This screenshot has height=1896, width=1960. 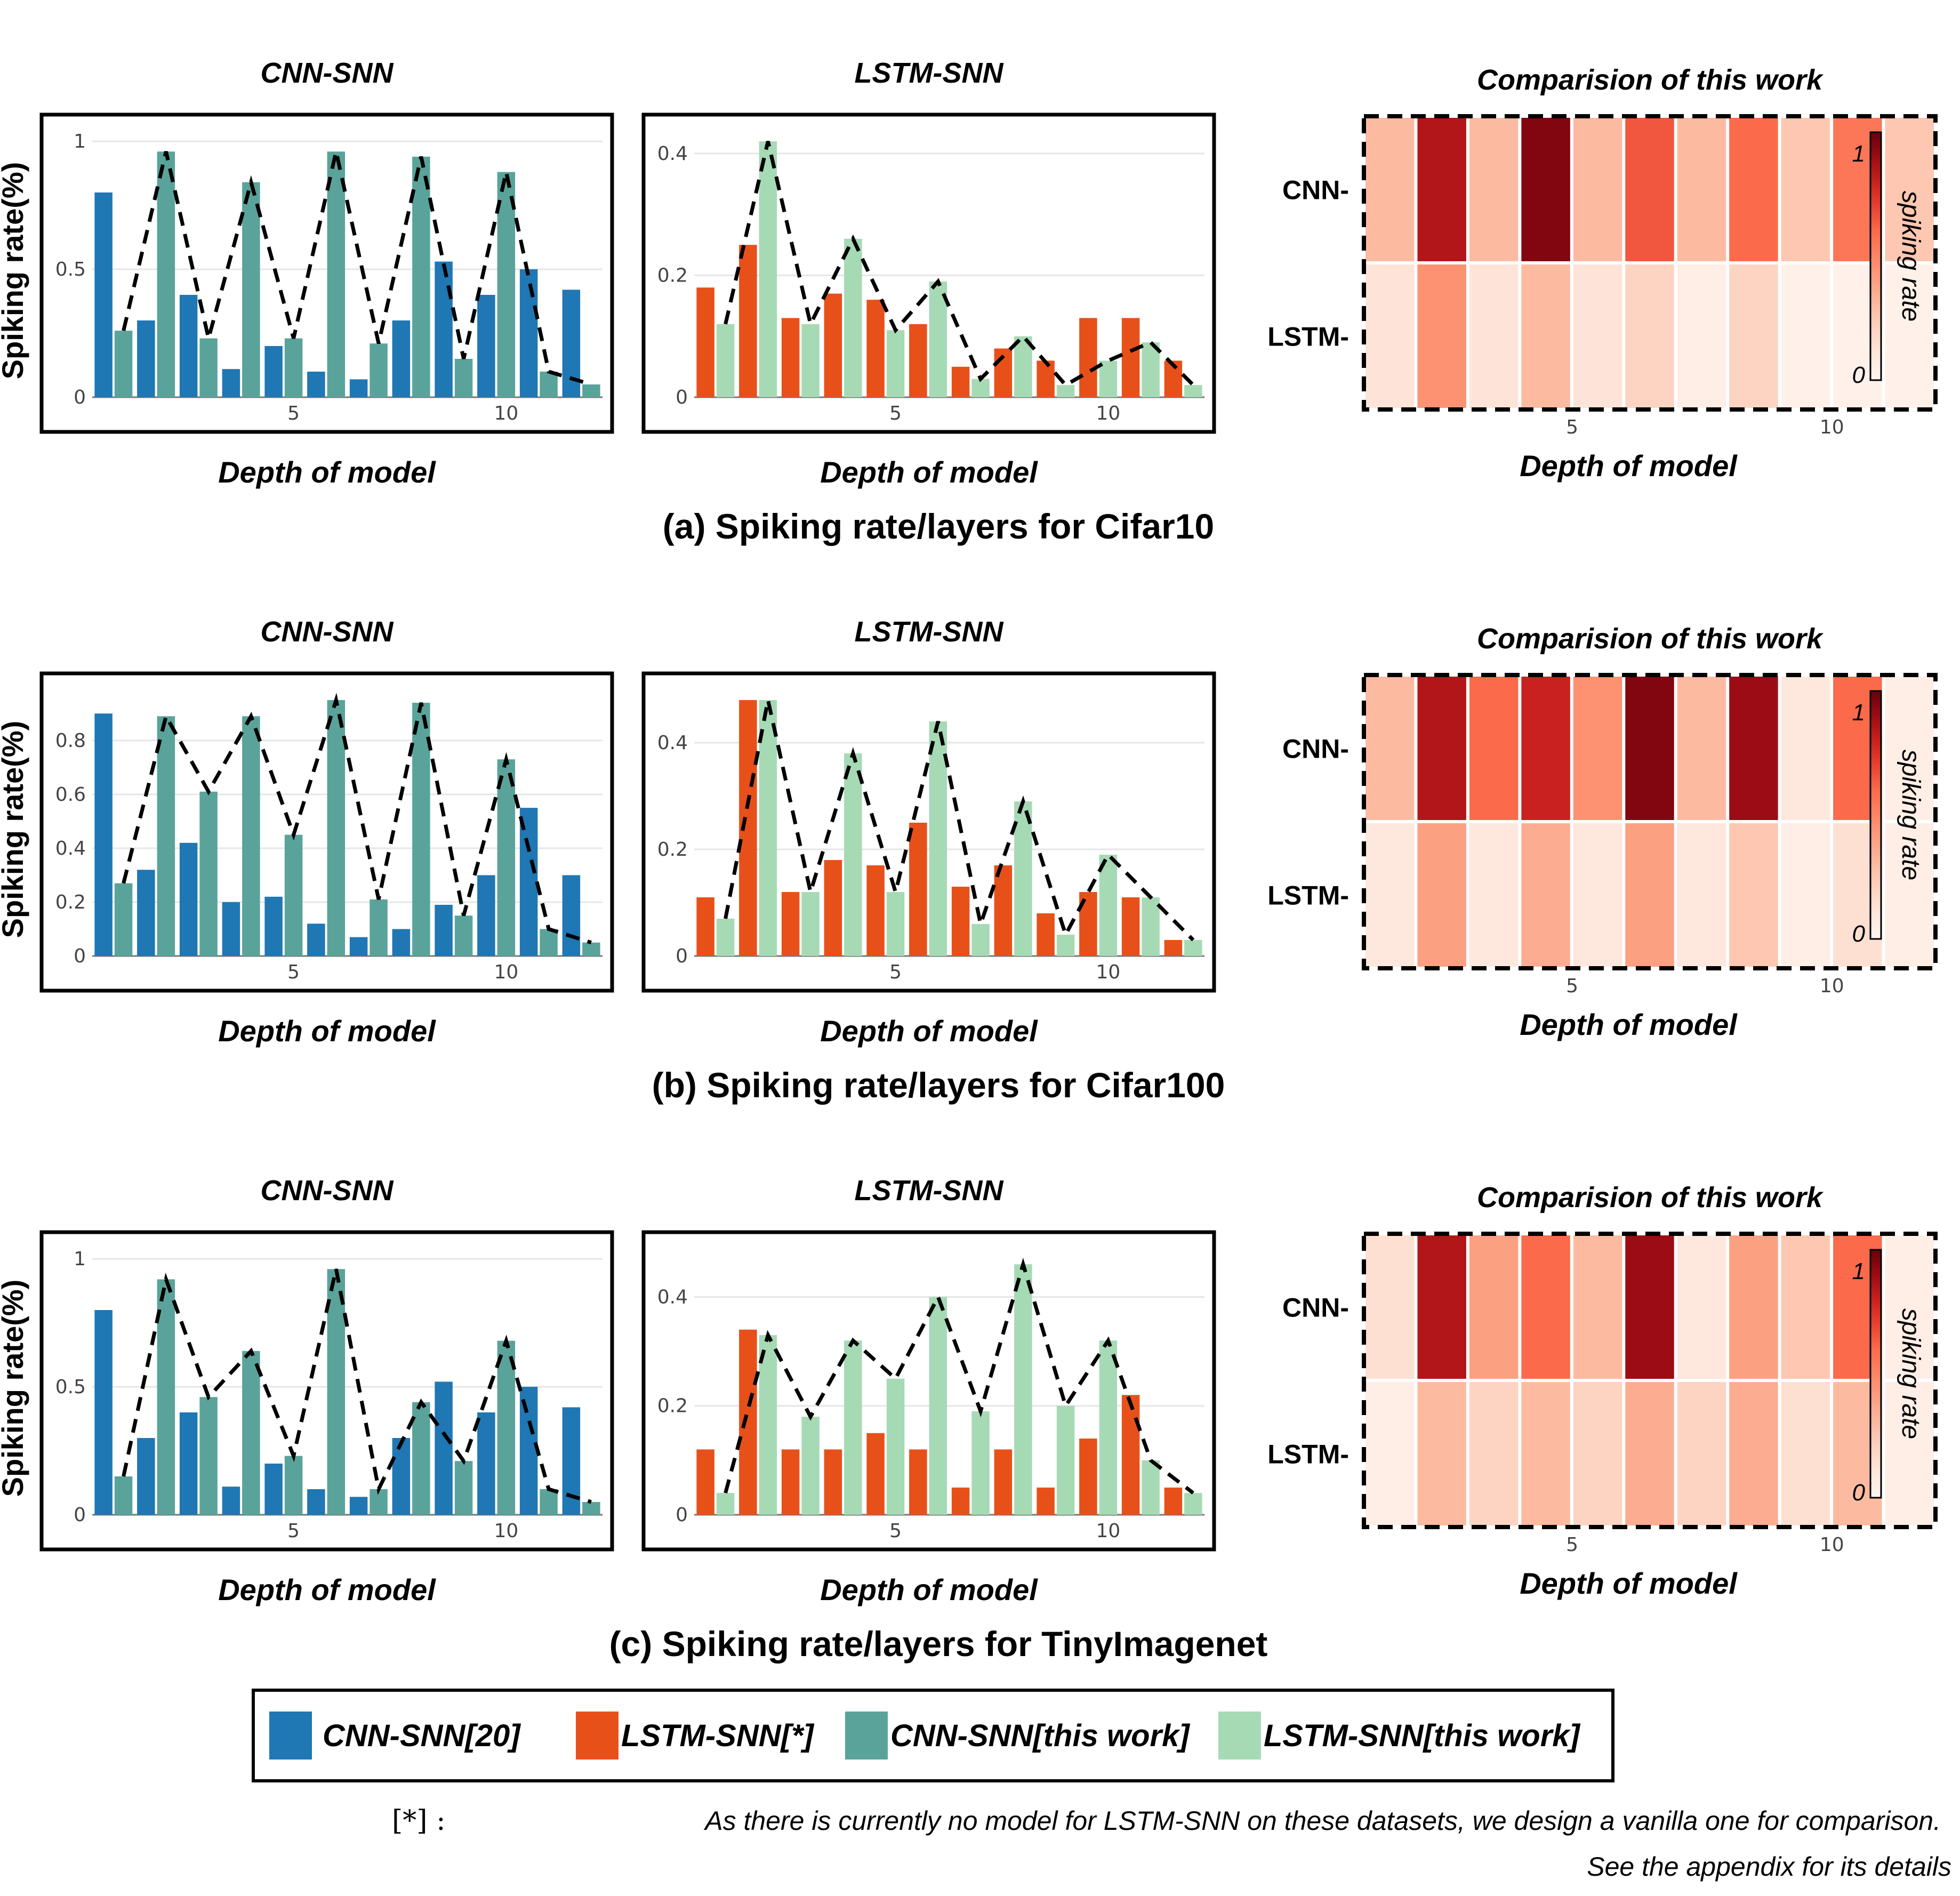 I want to click on cnn-chart-c-bar-cnn-snn-this-work--3, so click(x=209, y=1456).